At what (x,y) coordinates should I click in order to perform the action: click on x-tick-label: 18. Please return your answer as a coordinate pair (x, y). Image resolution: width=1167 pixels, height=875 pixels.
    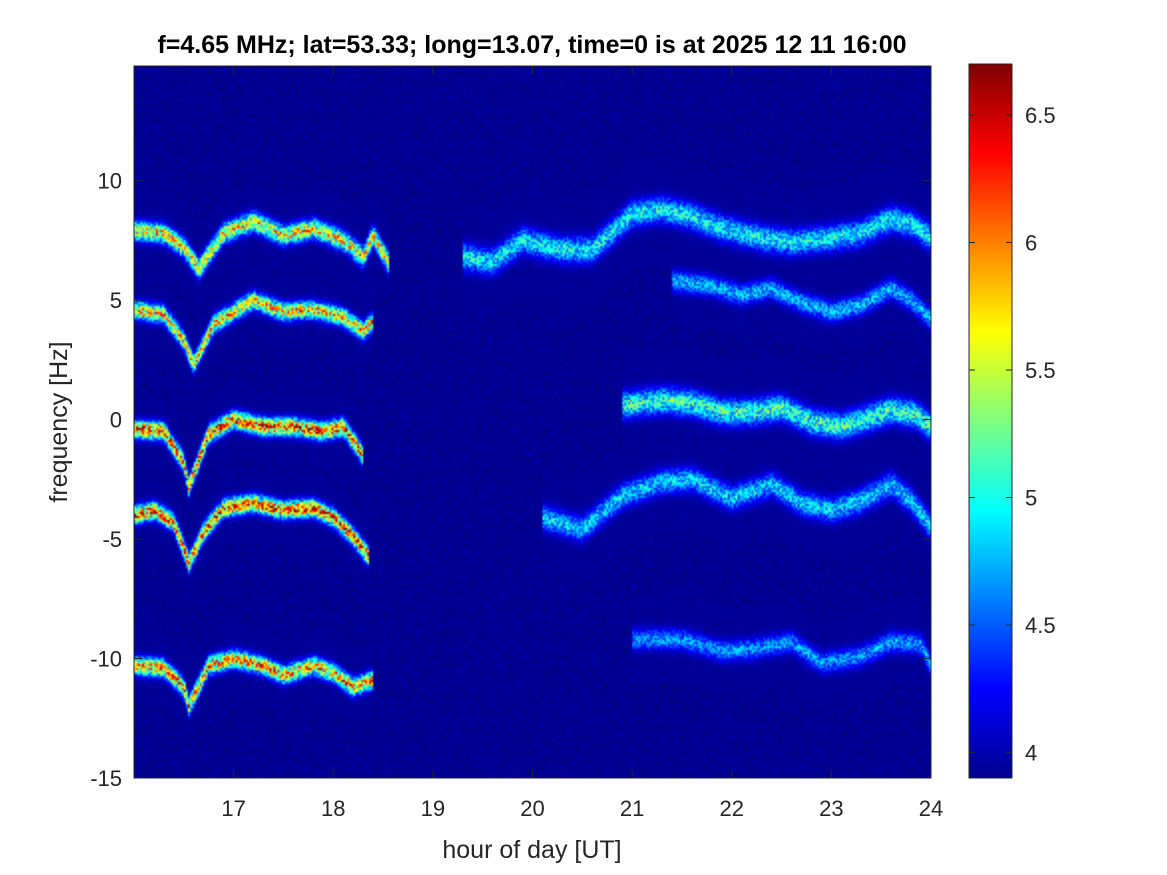
    Looking at the image, I should click on (333, 808).